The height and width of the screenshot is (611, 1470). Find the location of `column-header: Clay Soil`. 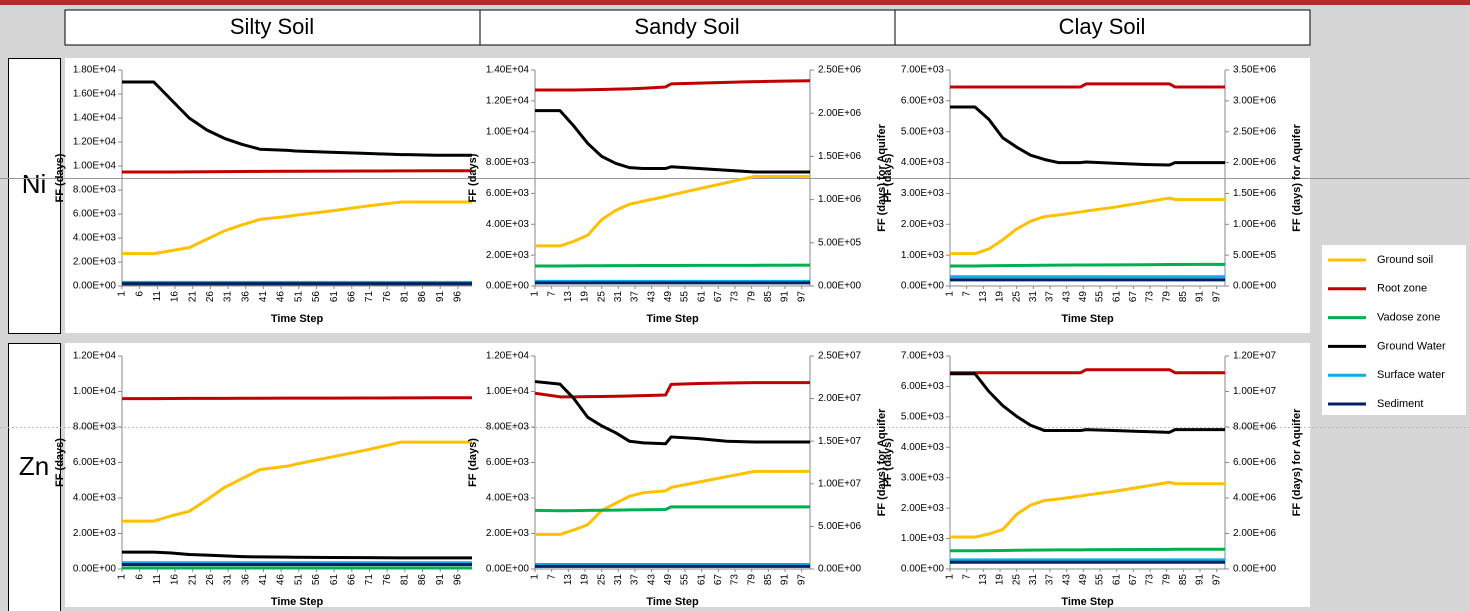

column-header: Clay Soil is located at coordinates (1102, 26).